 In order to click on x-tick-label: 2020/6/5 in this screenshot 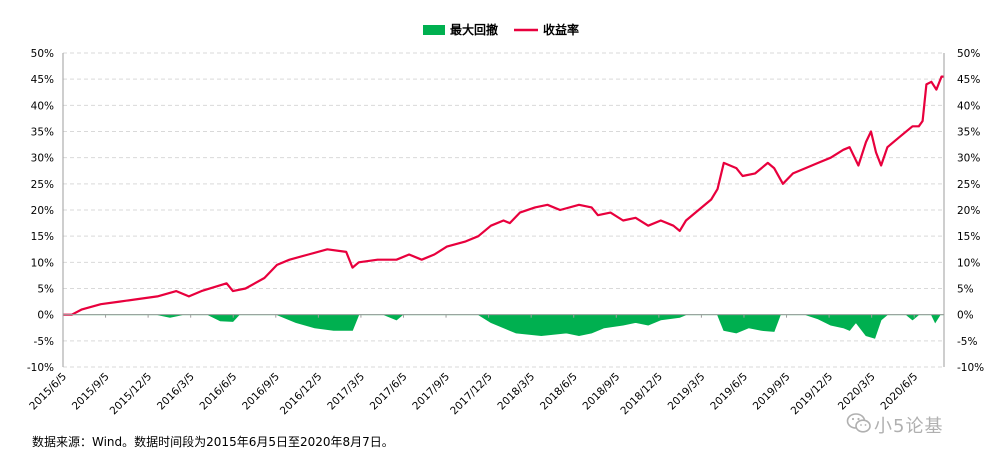, I will do `click(899, 392)`.